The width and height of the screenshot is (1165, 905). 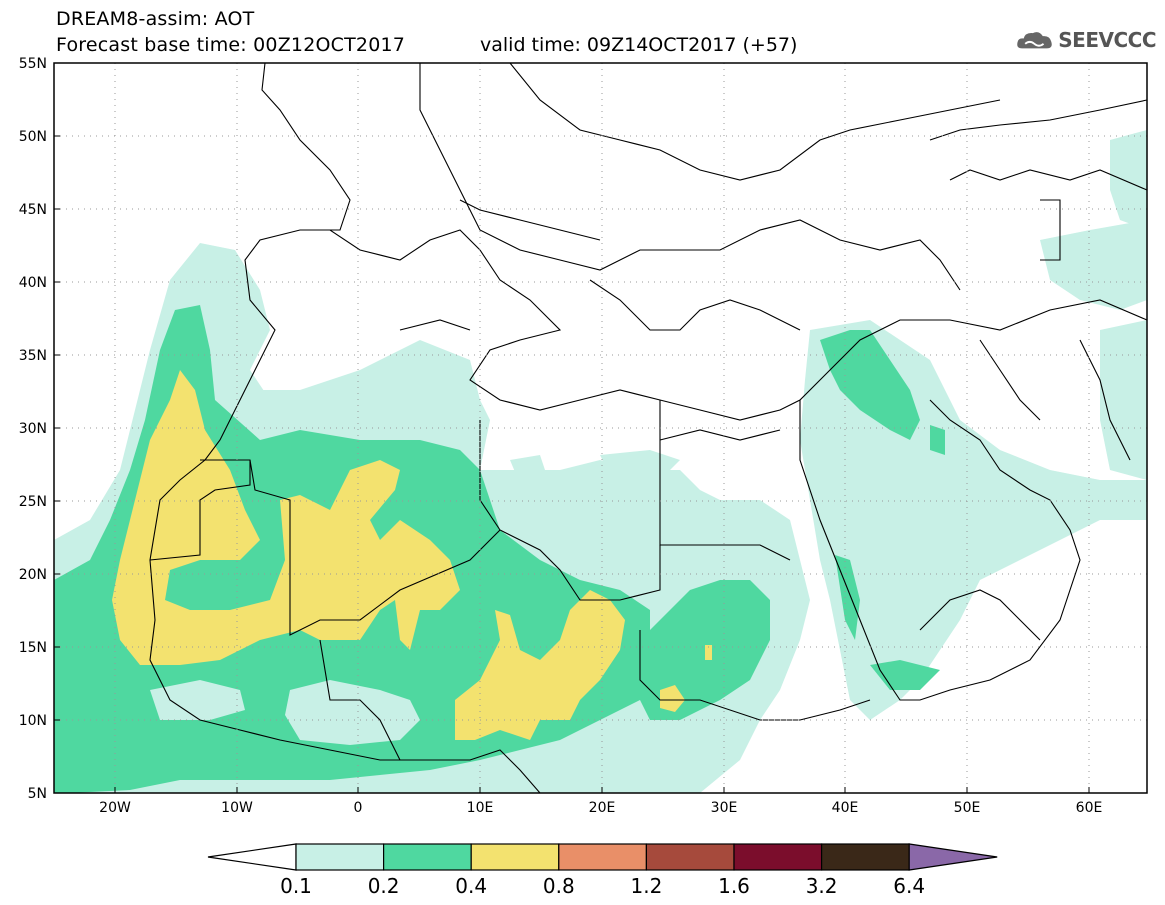 I want to click on colorbar-label: 0.8, so click(x=559, y=886).